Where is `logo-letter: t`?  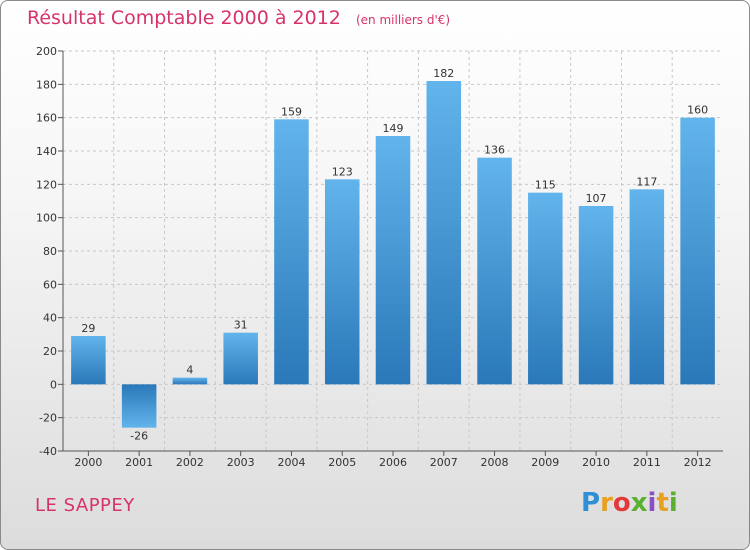 logo-letter: t is located at coordinates (662, 503).